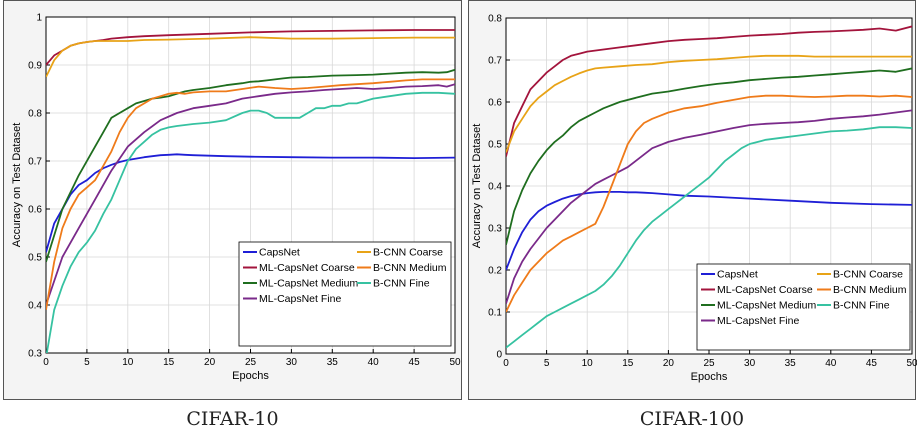  Describe the element at coordinates (499, 355) in the screenshot. I see `y-tick-label: 0` at that location.